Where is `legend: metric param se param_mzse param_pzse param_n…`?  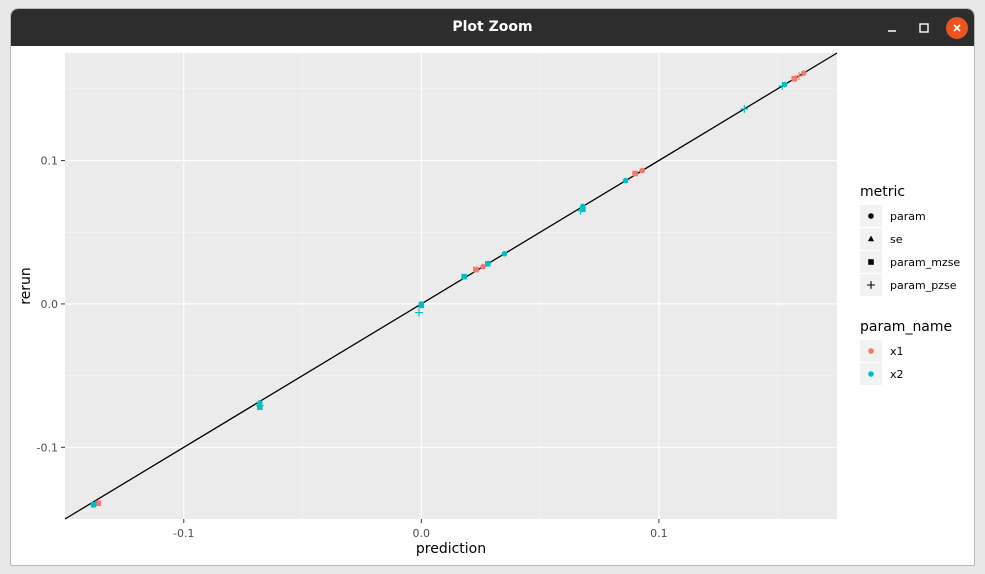 legend: metric param se param_mzse param_pzse param_n… is located at coordinates (910, 284).